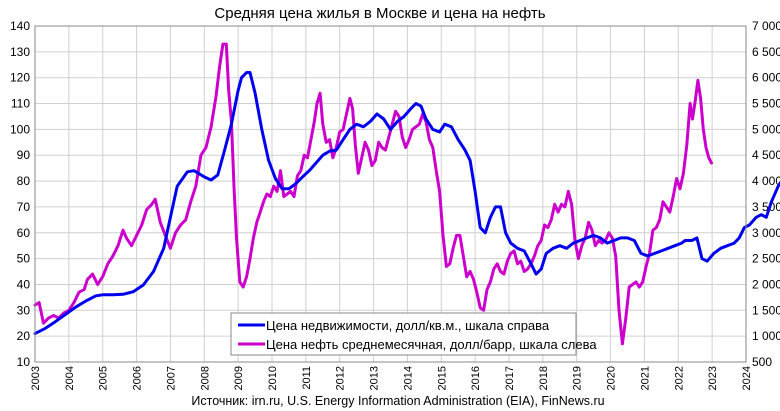  What do you see at coordinates (766, 259) in the screenshot?
I see `right-axis-tick-label: 2 500` at bounding box center [766, 259].